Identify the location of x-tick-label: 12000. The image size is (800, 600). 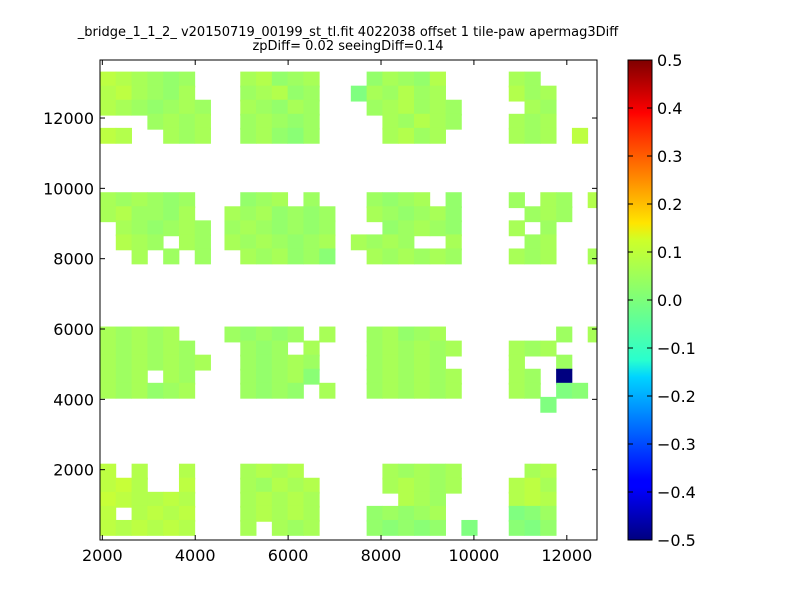
(566, 555).